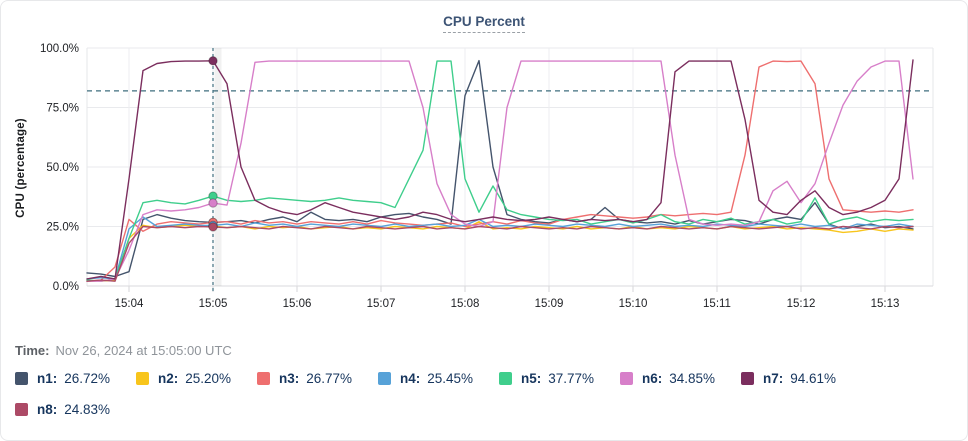 The image size is (968, 441). Describe the element at coordinates (32, 350) in the screenshot. I see `time-label: Time:` at that location.